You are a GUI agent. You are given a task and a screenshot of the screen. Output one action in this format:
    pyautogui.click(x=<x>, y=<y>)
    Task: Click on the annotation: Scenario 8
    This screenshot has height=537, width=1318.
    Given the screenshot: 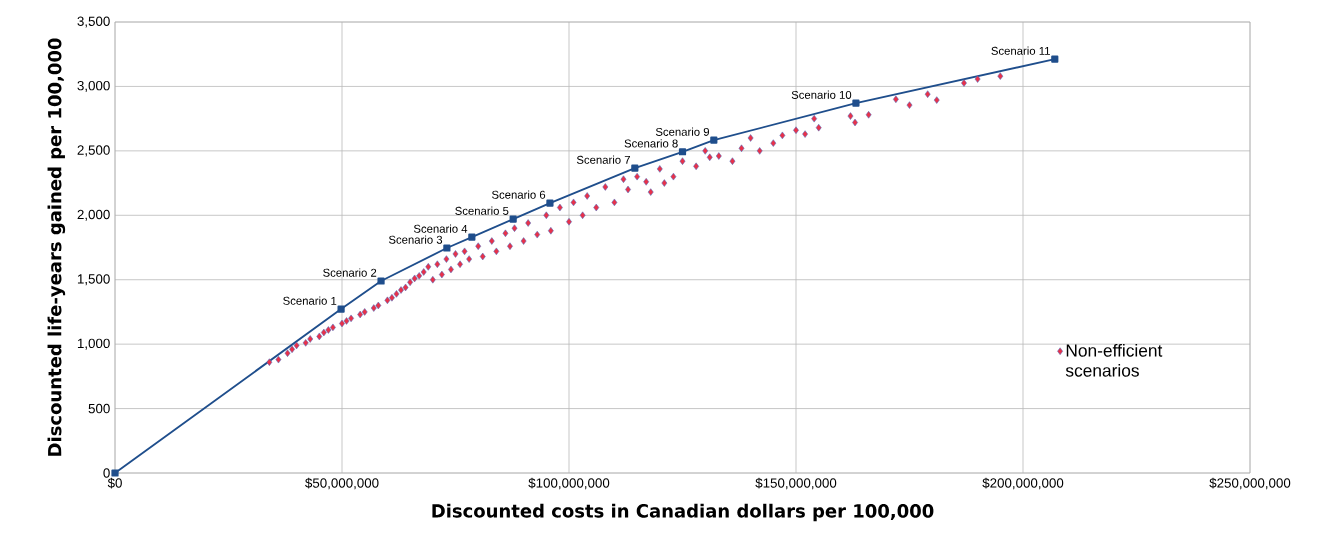 What is the action you would take?
    pyautogui.click(x=651, y=143)
    